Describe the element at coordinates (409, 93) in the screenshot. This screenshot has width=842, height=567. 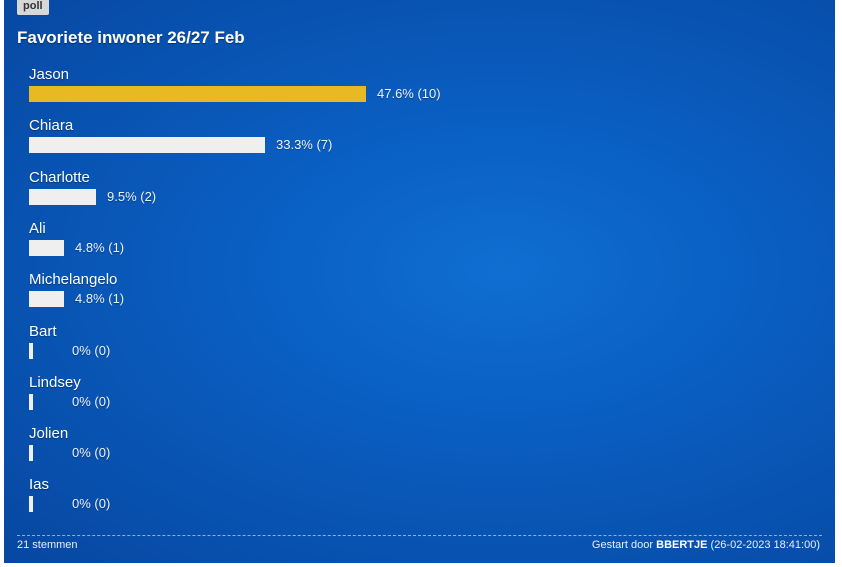
I see `option-result: 47.6% (10)` at that location.